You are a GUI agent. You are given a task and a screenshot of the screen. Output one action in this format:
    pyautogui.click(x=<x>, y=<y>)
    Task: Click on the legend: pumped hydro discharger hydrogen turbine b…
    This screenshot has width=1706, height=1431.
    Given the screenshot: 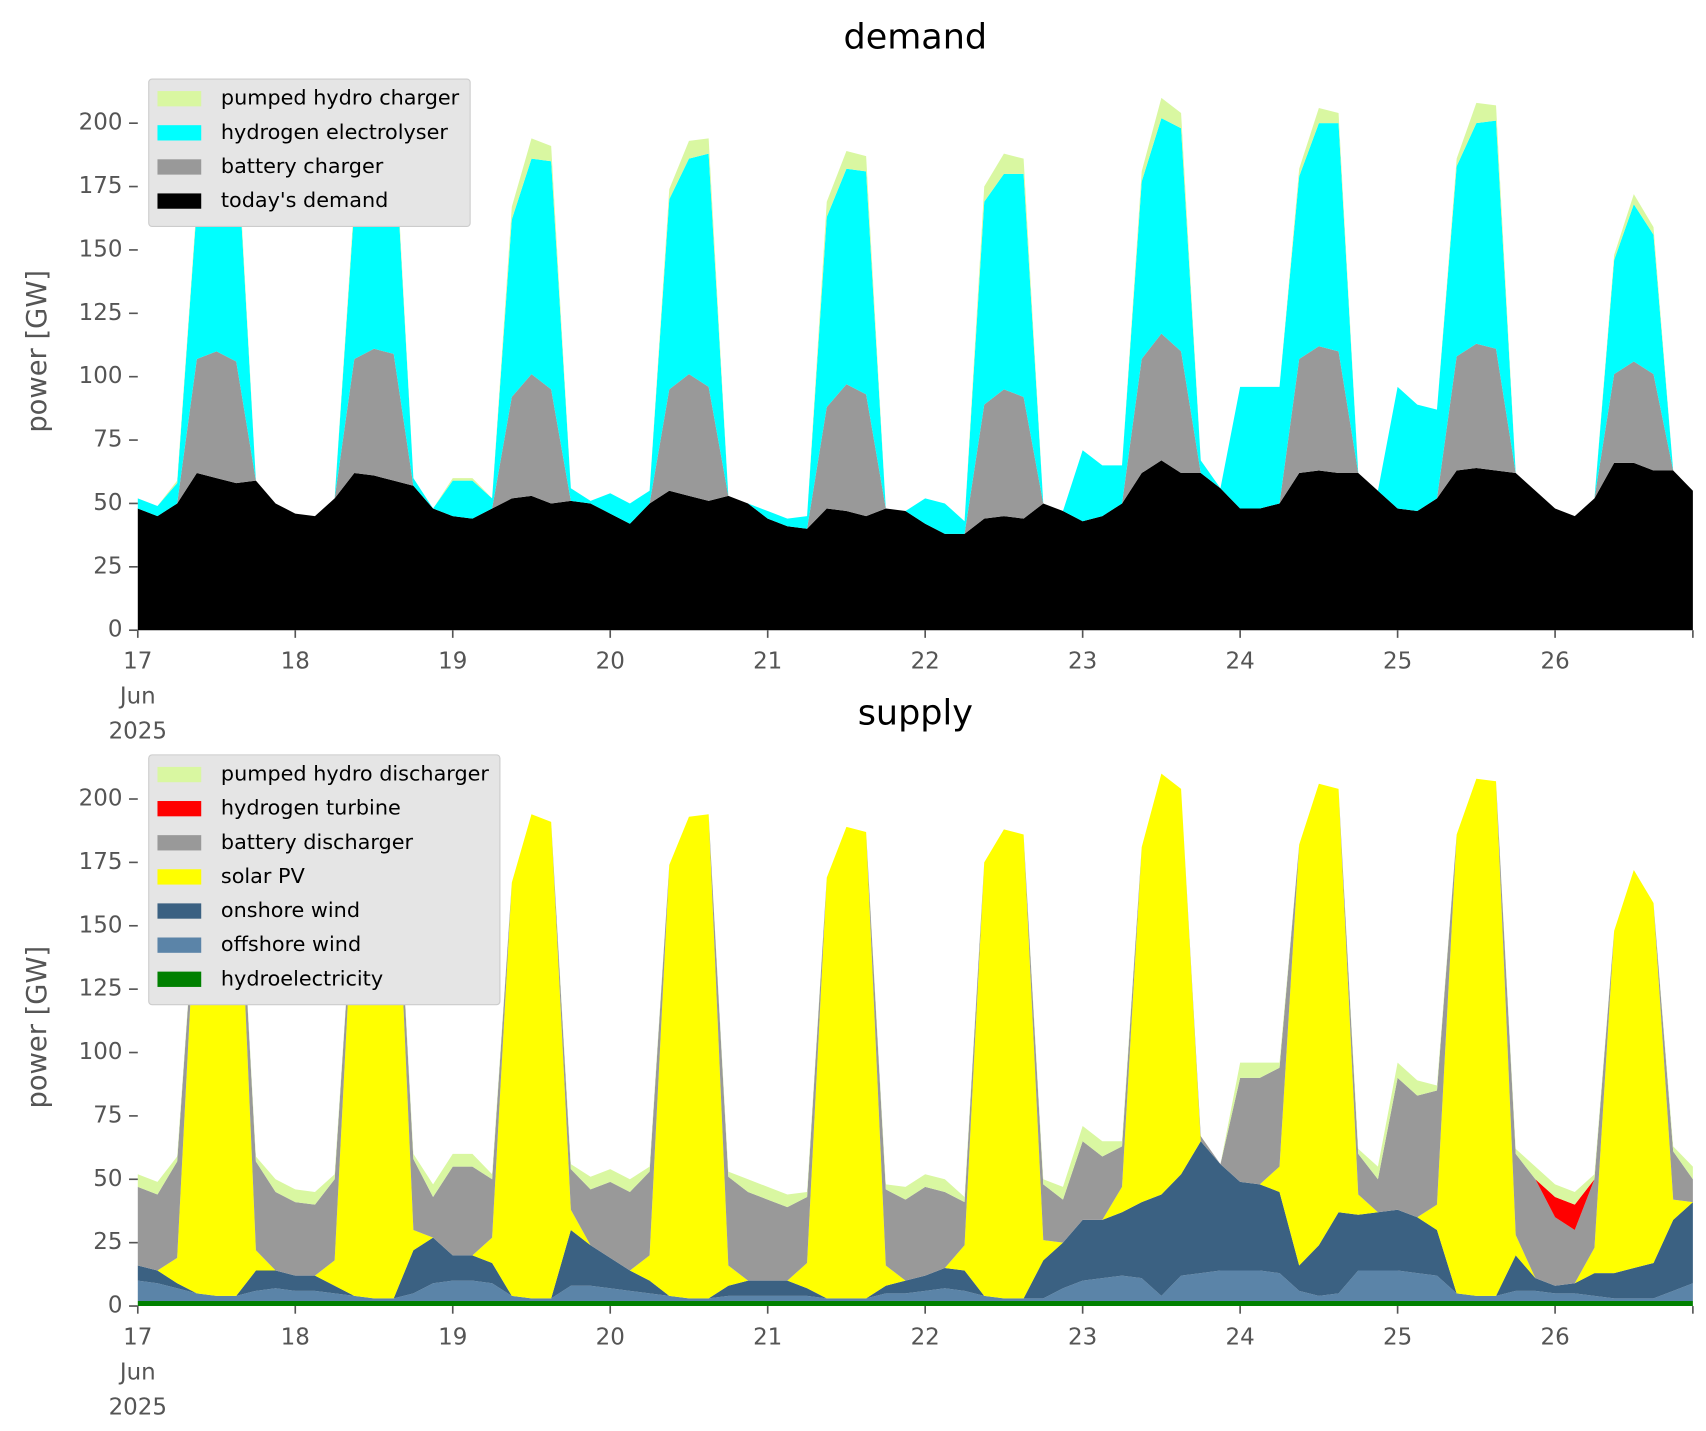 What is the action you would take?
    pyautogui.click(x=324, y=880)
    